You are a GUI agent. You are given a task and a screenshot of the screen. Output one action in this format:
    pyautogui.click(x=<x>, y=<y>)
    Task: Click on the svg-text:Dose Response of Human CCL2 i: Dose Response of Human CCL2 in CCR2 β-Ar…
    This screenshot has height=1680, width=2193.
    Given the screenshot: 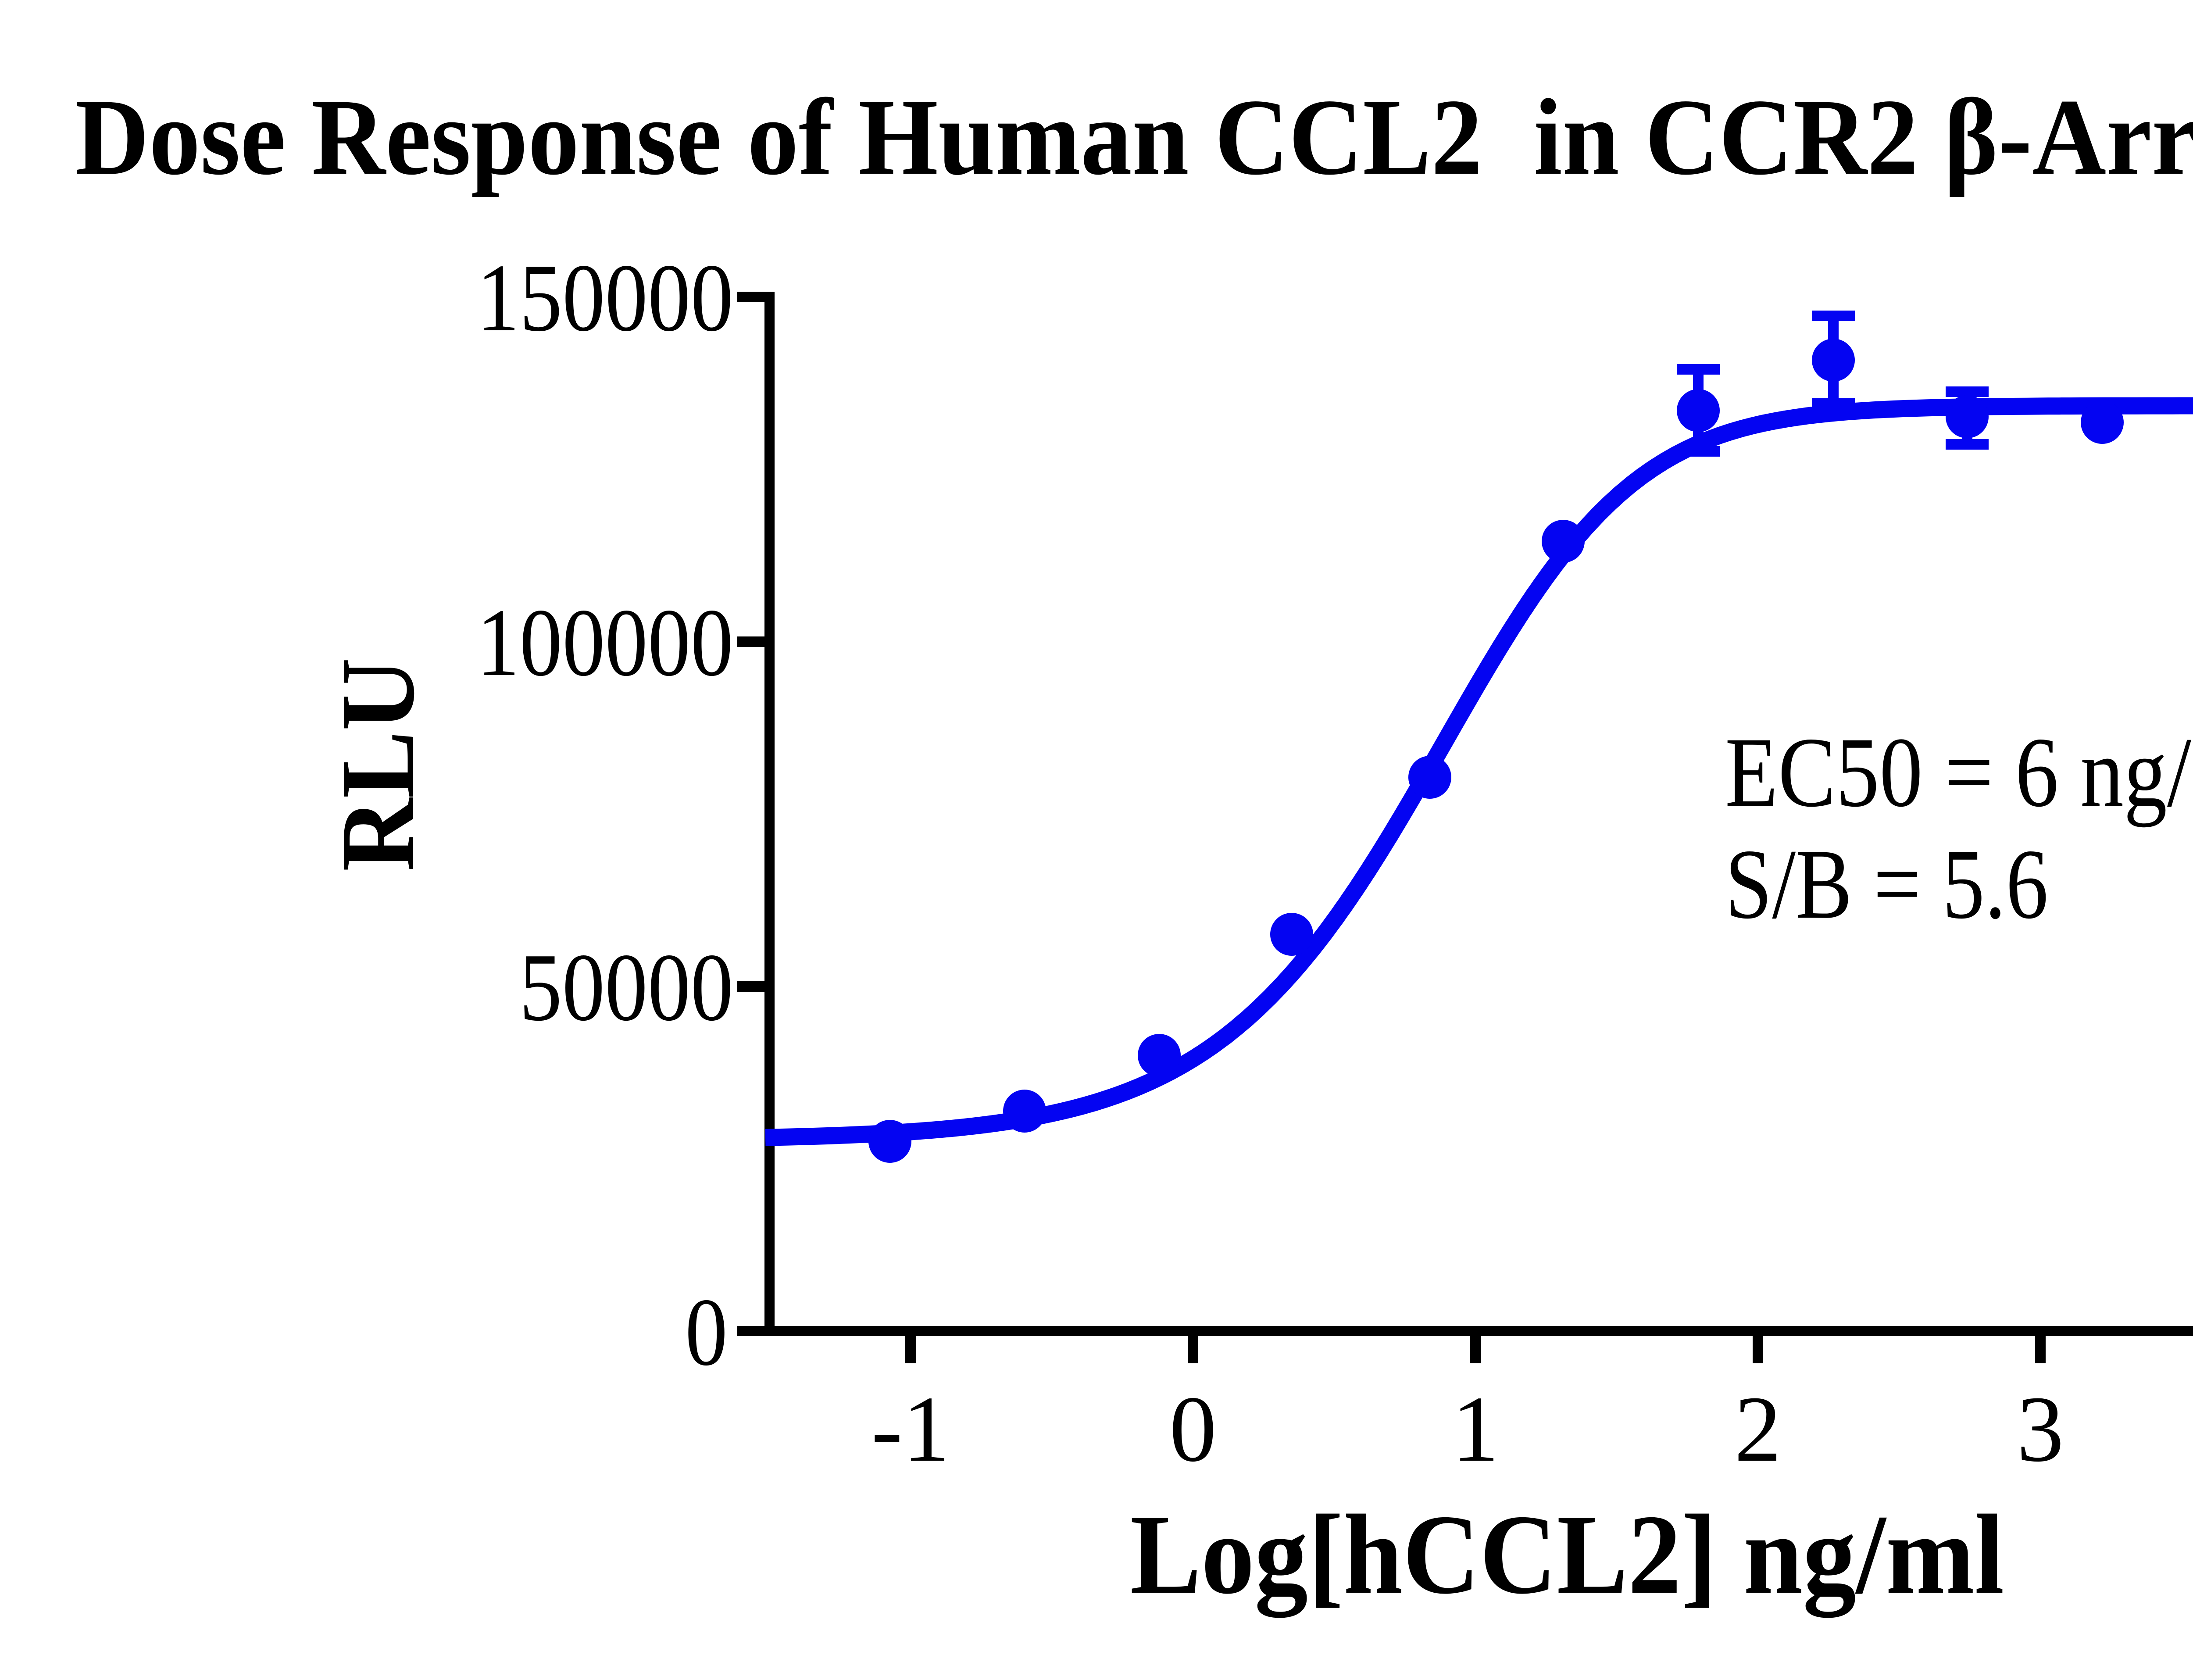 What is the action you would take?
    pyautogui.click(x=1134, y=136)
    